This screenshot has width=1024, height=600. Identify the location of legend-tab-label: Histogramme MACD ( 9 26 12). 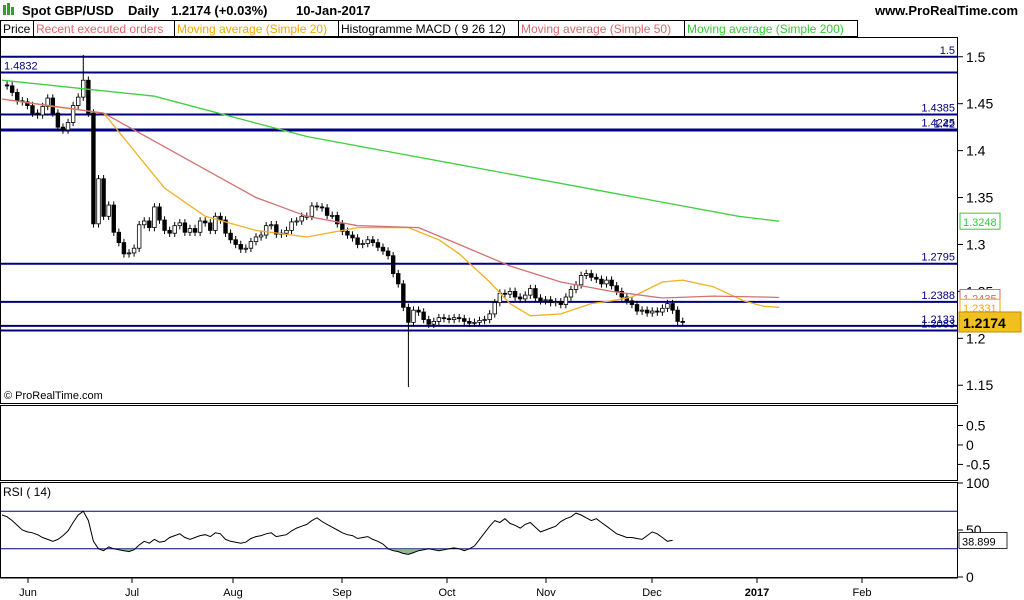
(423, 29).